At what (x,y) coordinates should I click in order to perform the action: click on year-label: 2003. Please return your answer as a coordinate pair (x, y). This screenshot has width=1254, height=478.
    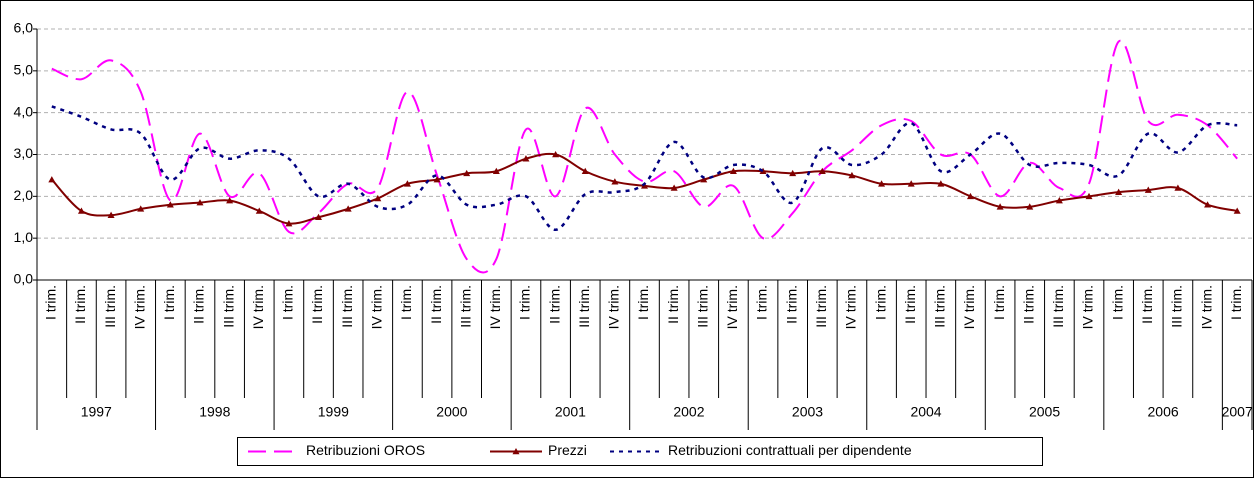
    Looking at the image, I should click on (807, 412).